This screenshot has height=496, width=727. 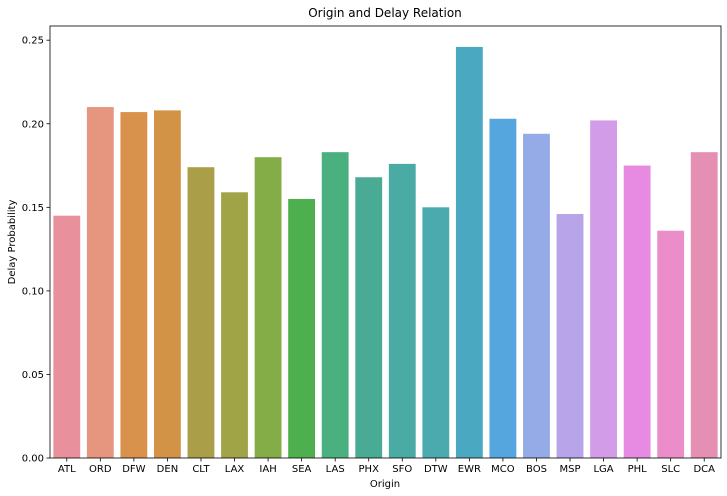 I want to click on bar-sfo, so click(x=402, y=310).